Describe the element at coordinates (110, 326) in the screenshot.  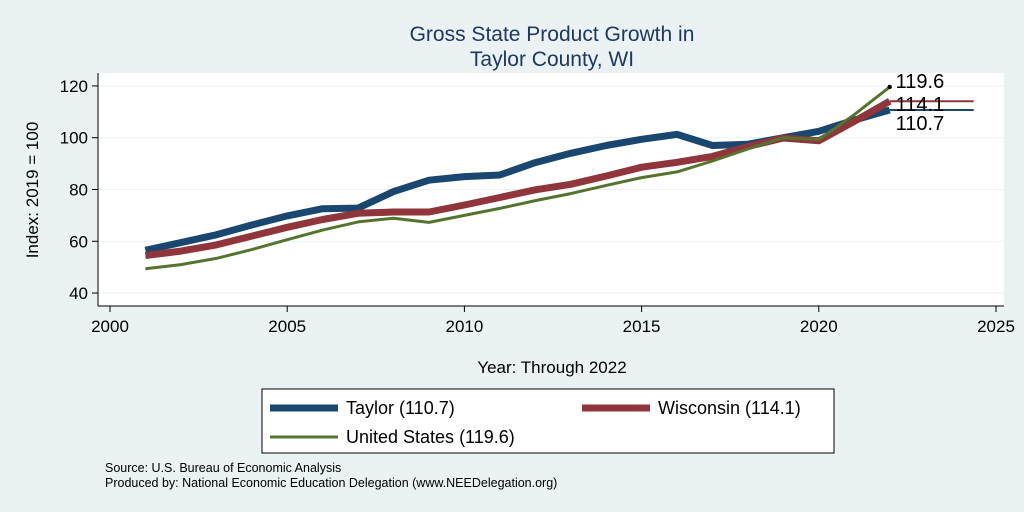
I see `x-tick-label: 2000` at that location.